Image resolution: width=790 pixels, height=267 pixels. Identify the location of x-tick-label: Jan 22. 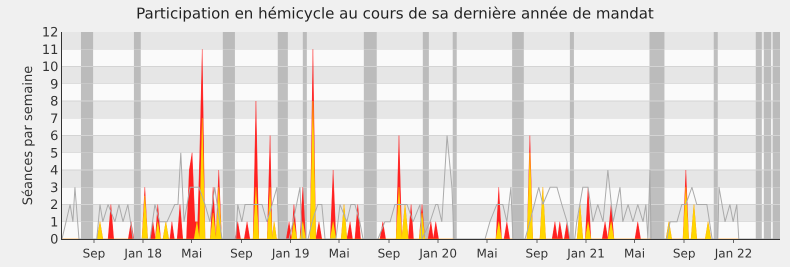
(733, 253).